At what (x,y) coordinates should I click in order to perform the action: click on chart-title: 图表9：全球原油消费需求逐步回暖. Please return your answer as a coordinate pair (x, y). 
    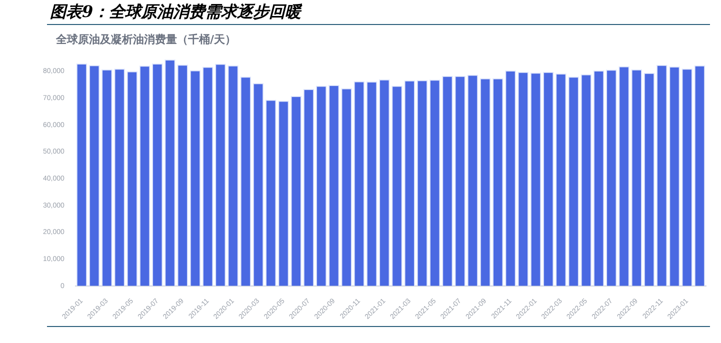
    Looking at the image, I should click on (176, 12).